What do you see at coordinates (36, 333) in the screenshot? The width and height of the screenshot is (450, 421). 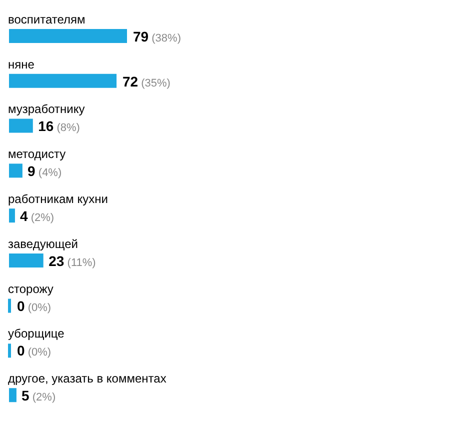 I see `y-tick-label: уборщице` at bounding box center [36, 333].